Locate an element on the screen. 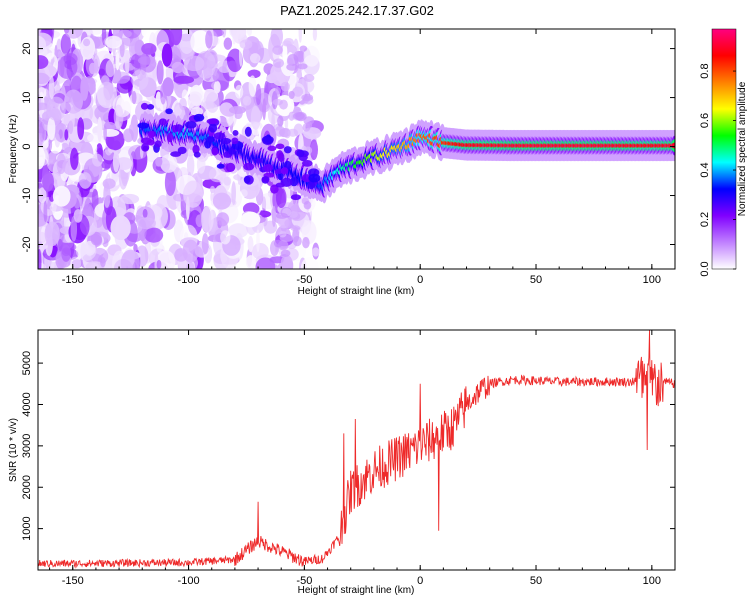 This screenshot has width=750, height=600. colorbar-label: Normalized spectral amplitude is located at coordinates (742, 148).